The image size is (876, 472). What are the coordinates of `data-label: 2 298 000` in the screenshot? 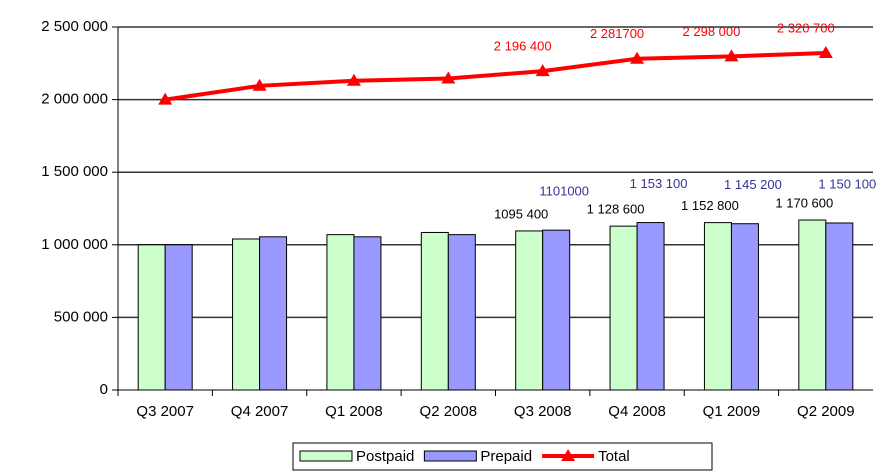 It's located at (712, 31).